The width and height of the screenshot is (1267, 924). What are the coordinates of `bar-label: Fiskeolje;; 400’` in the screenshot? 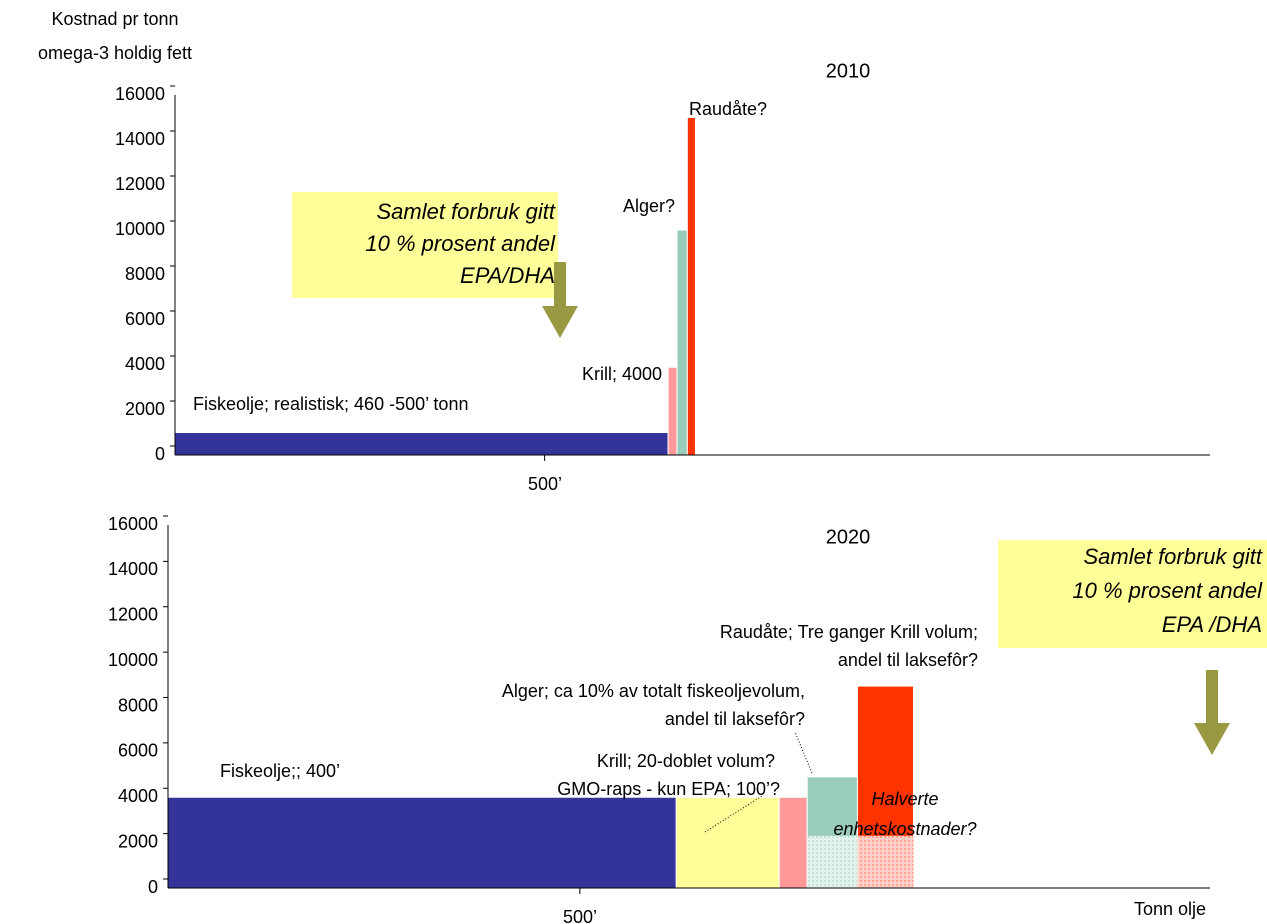 It's located at (280, 771).